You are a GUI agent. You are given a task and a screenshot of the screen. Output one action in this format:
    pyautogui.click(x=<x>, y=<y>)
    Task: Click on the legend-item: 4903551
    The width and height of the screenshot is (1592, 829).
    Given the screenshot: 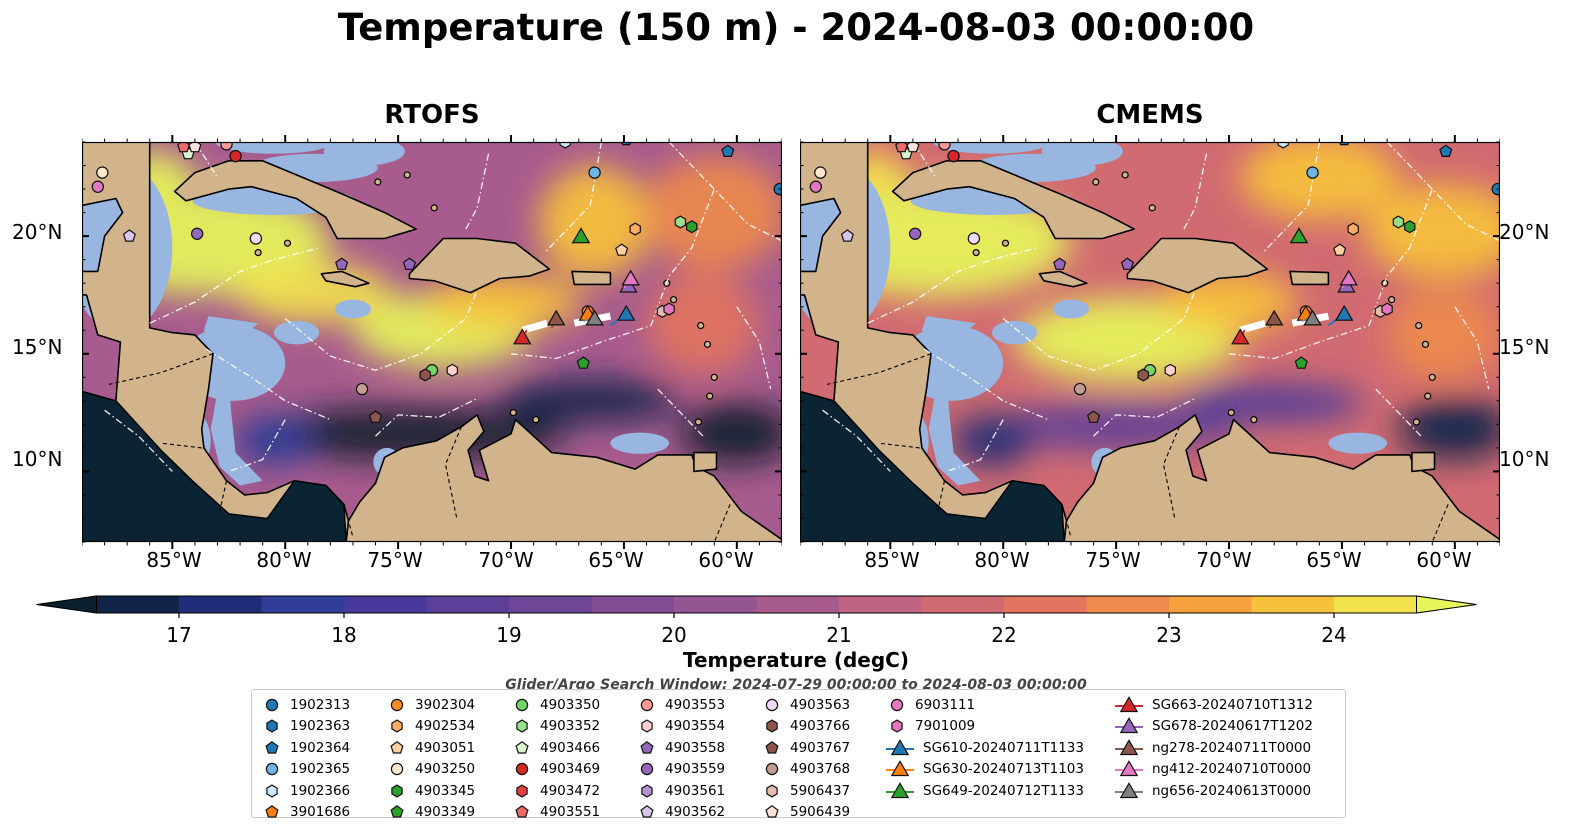 What is the action you would take?
    pyautogui.click(x=555, y=813)
    